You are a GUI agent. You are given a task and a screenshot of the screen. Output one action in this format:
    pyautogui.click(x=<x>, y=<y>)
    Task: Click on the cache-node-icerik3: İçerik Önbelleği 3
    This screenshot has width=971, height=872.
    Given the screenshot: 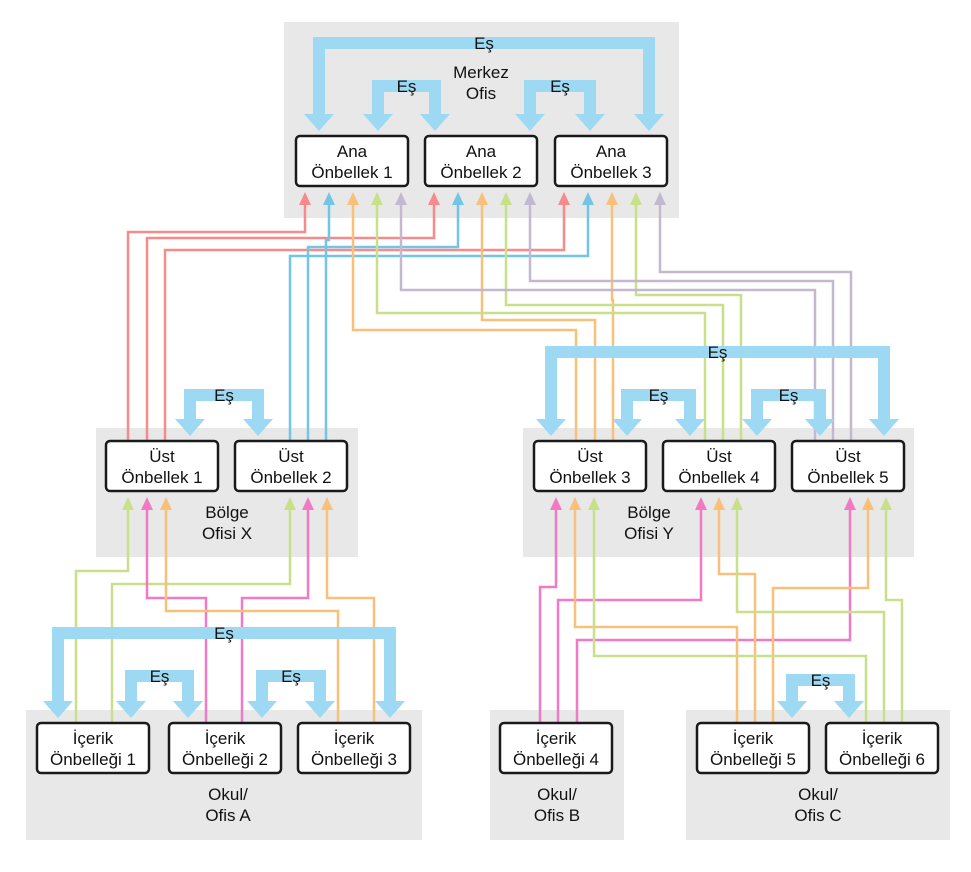 What is the action you would take?
    pyautogui.click(x=354, y=748)
    